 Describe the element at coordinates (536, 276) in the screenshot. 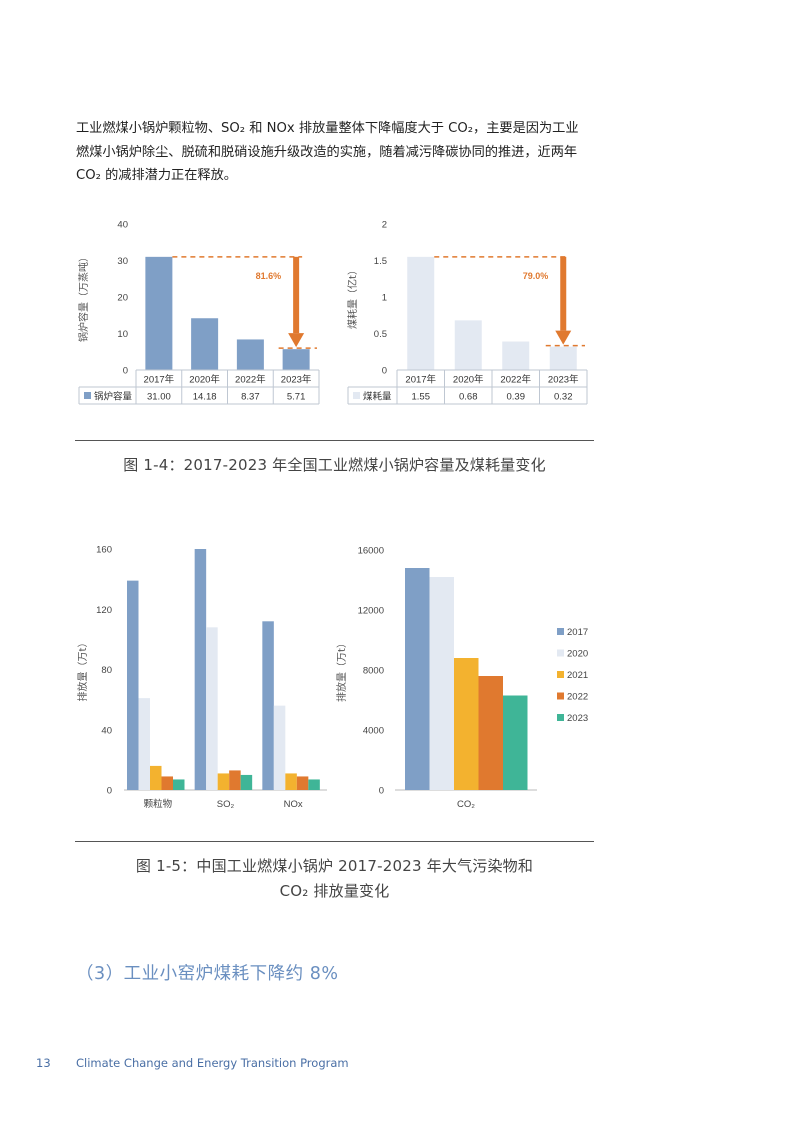

I see `coal-use-reduction-label: 79.0%` at that location.